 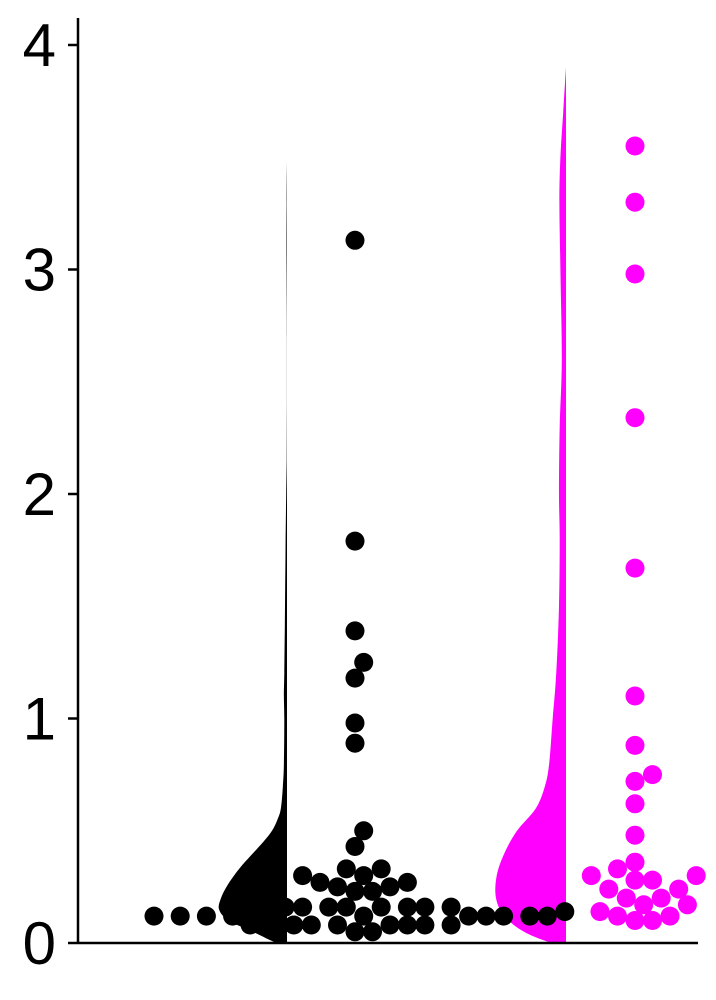 What do you see at coordinates (39, 719) in the screenshot?
I see `y-tick-label: 1` at bounding box center [39, 719].